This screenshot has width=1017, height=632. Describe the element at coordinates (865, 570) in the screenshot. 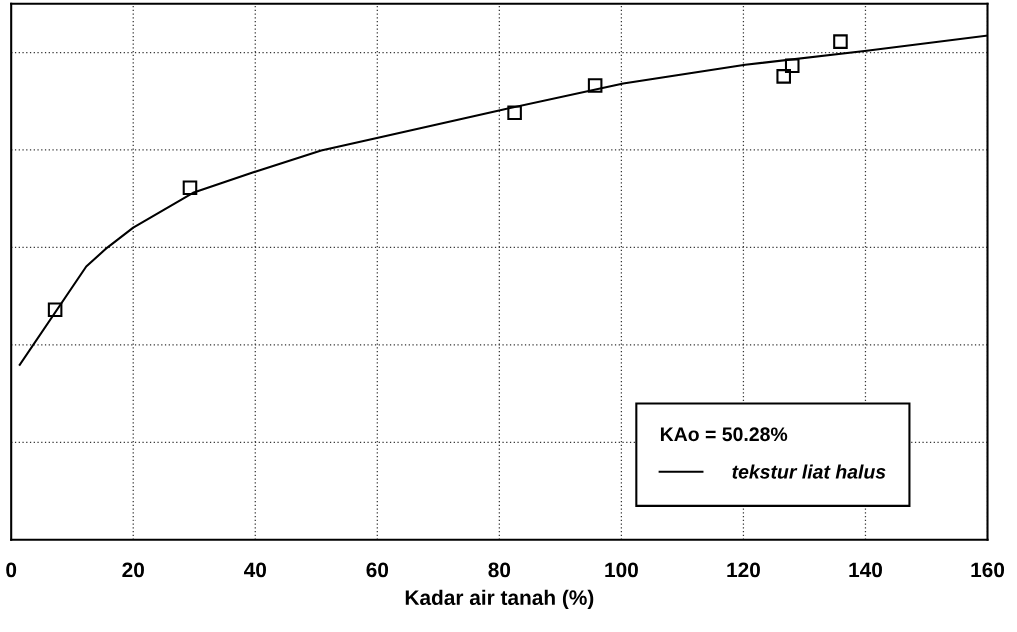

I see `x-tick-label: 140` at that location.